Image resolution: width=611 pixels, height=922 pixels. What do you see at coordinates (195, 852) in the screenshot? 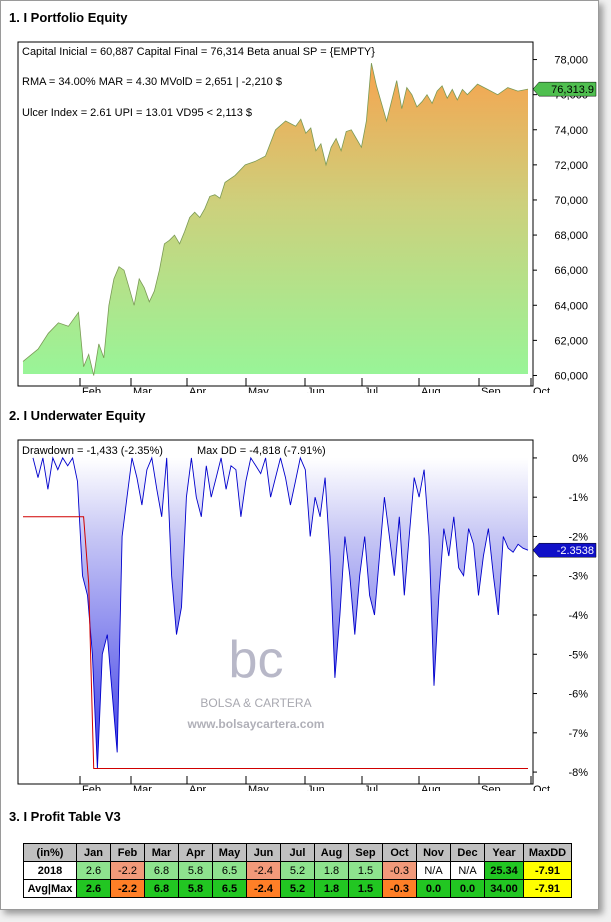
I see `header-cell: Apr` at bounding box center [195, 852].